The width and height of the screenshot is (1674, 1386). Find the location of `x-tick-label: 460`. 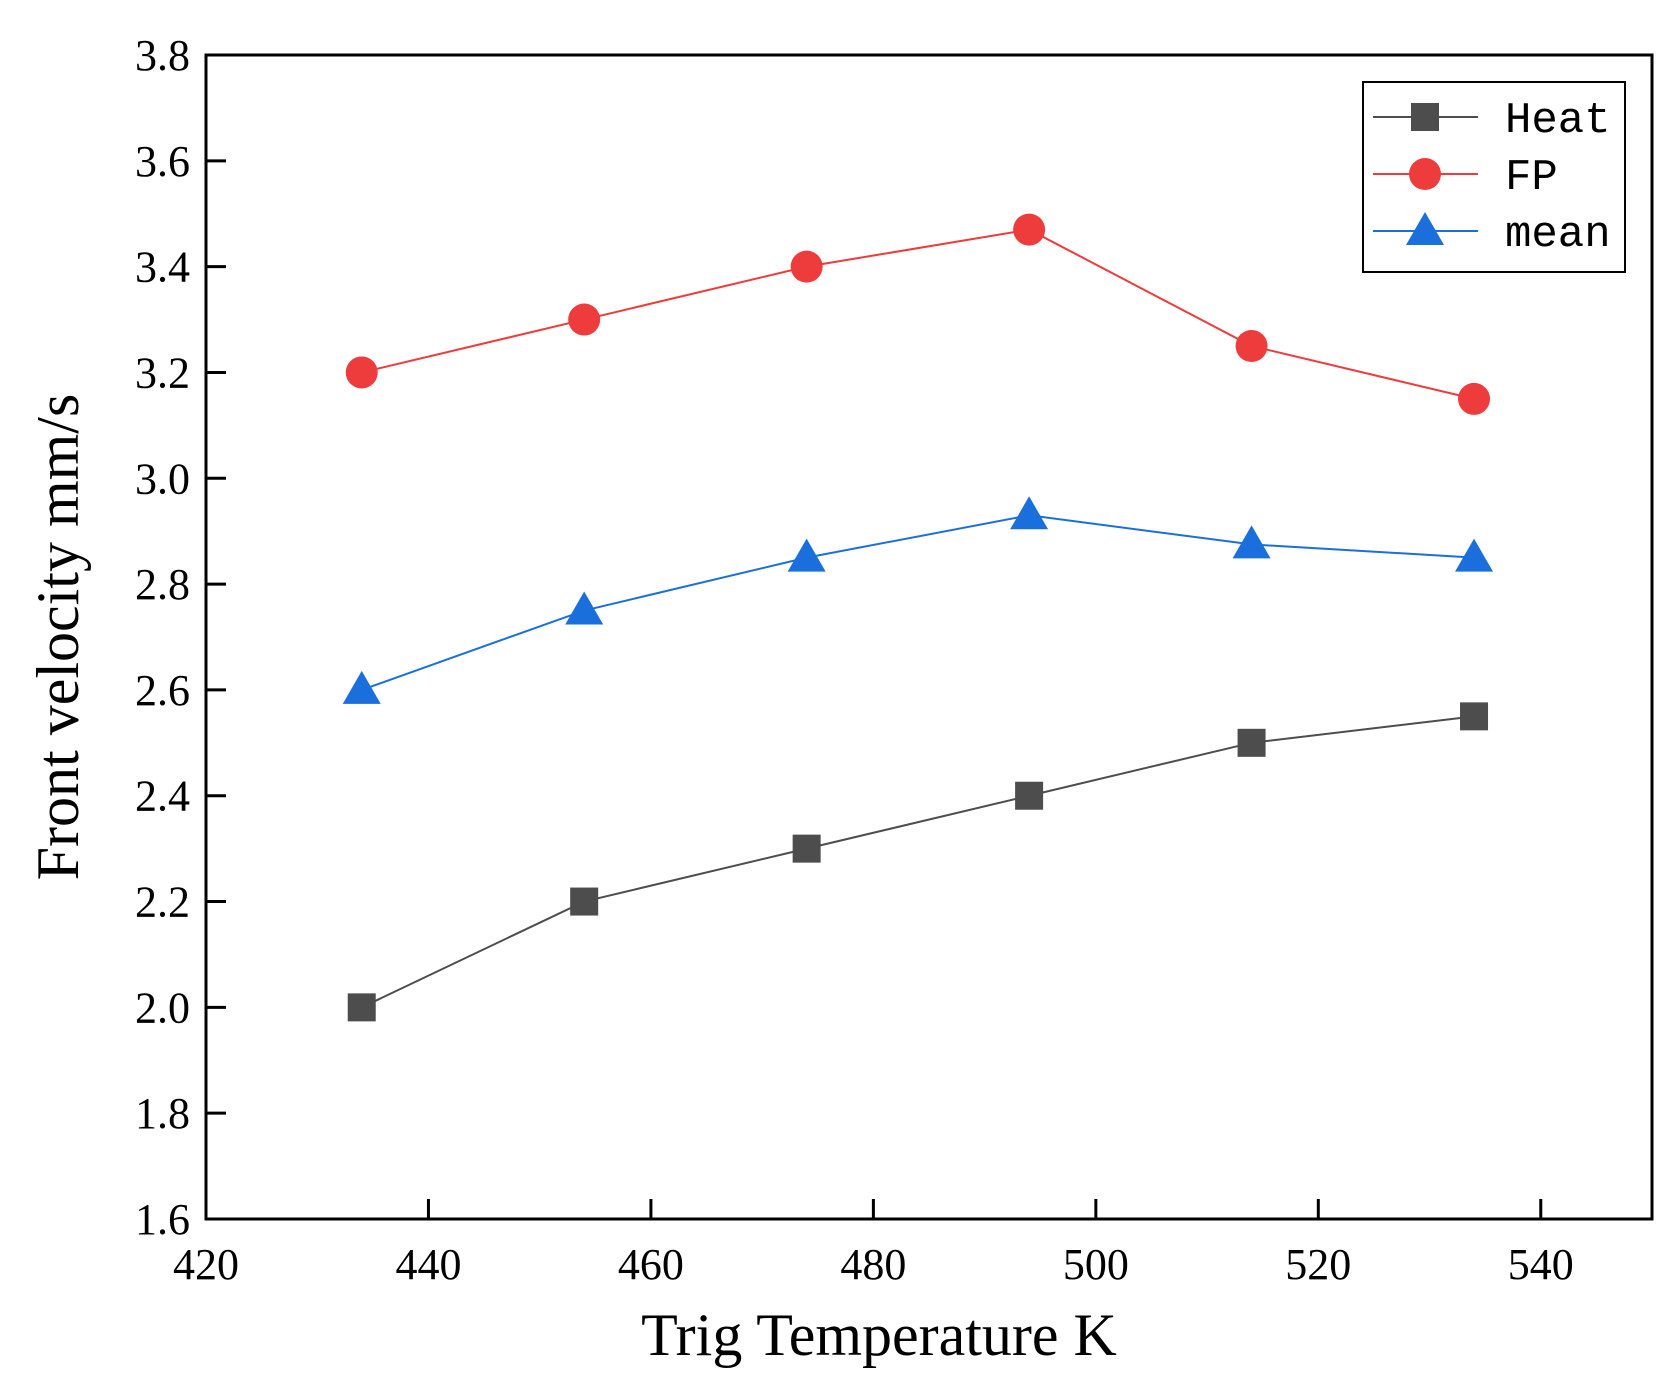

x-tick-label: 460 is located at coordinates (651, 1264).